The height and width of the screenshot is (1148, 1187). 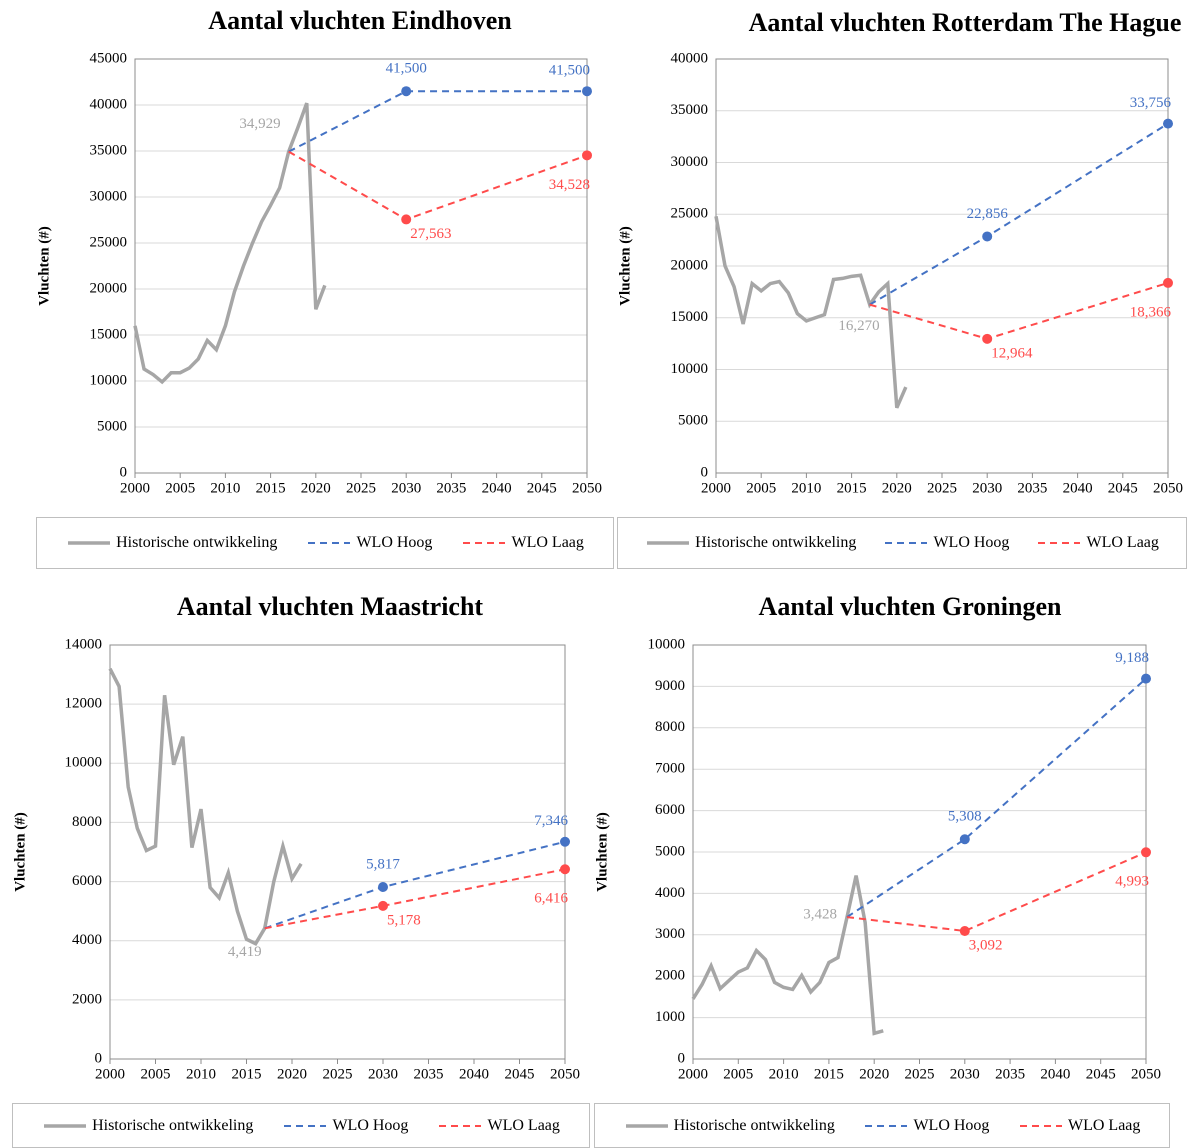 I want to click on x-tick-label: 2015, so click(x=829, y=1074).